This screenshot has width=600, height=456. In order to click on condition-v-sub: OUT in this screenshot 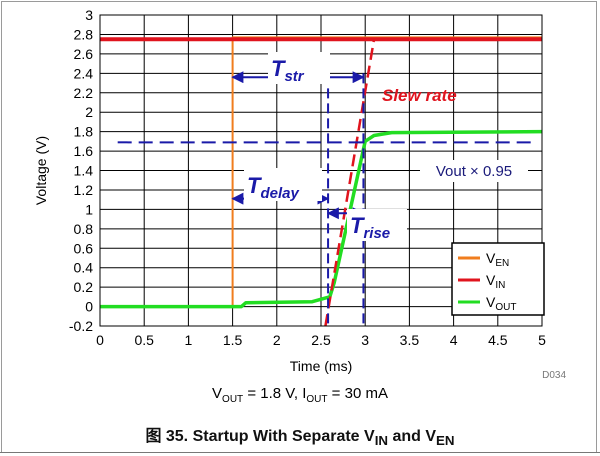, I will do `click(232, 399)`.